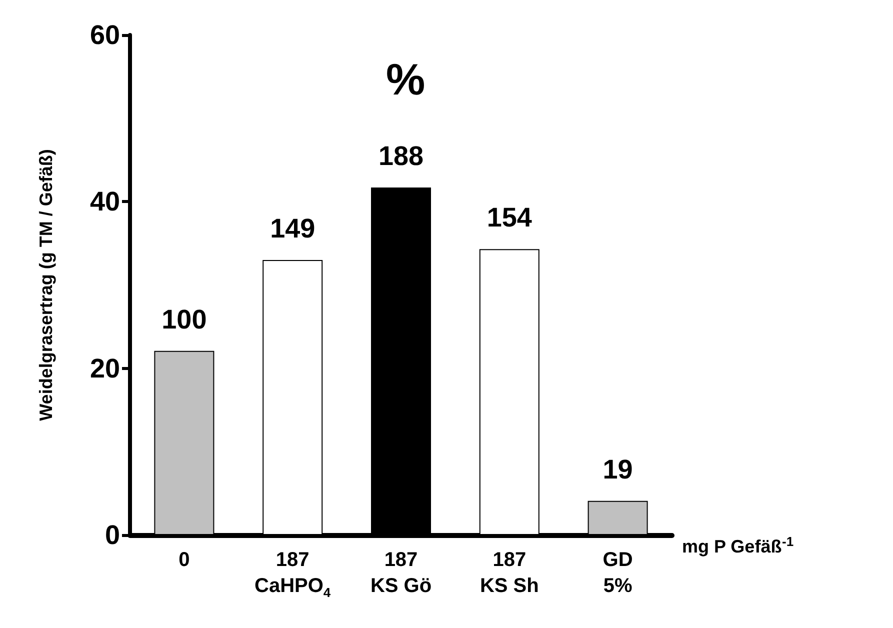 This screenshot has height=628, width=893. What do you see at coordinates (184, 319) in the screenshot?
I see `annotation: 100` at bounding box center [184, 319].